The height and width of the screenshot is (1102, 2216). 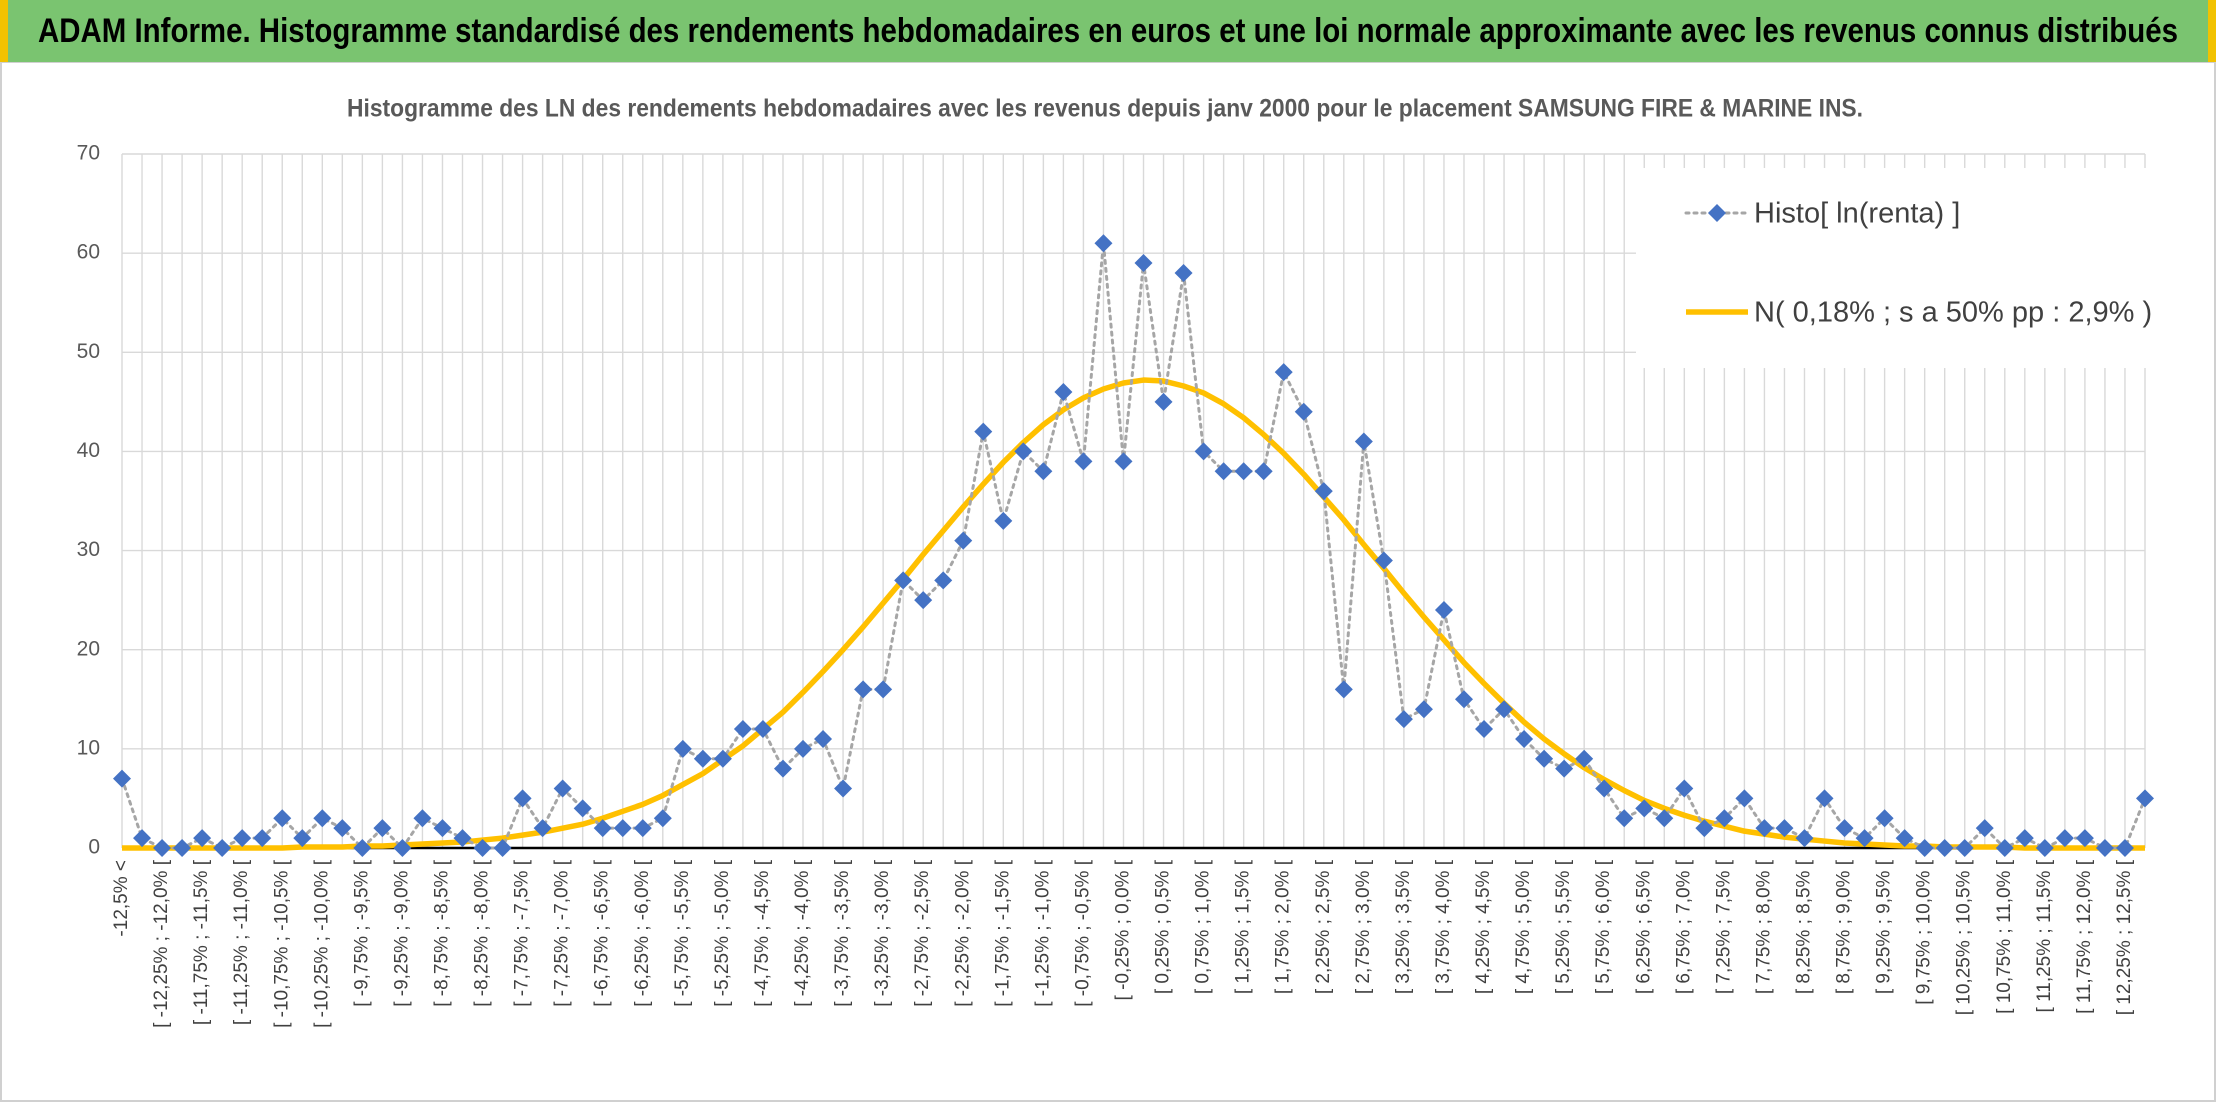 I want to click on x-tick-label: -12,5% <, so click(x=121, y=898).